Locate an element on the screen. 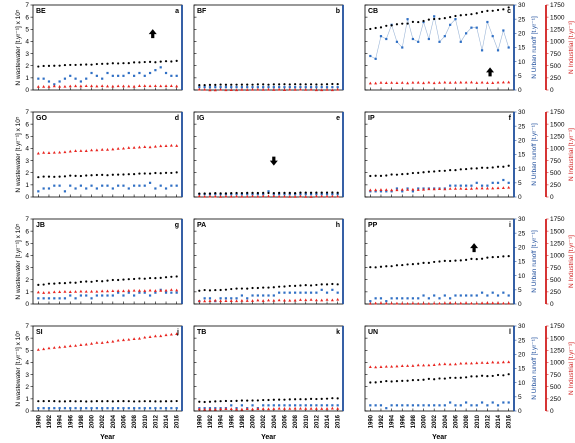 Image resolution: width=575 pixels, height=443 pixels. x-tick-label: 2002 is located at coordinates (435, 421).